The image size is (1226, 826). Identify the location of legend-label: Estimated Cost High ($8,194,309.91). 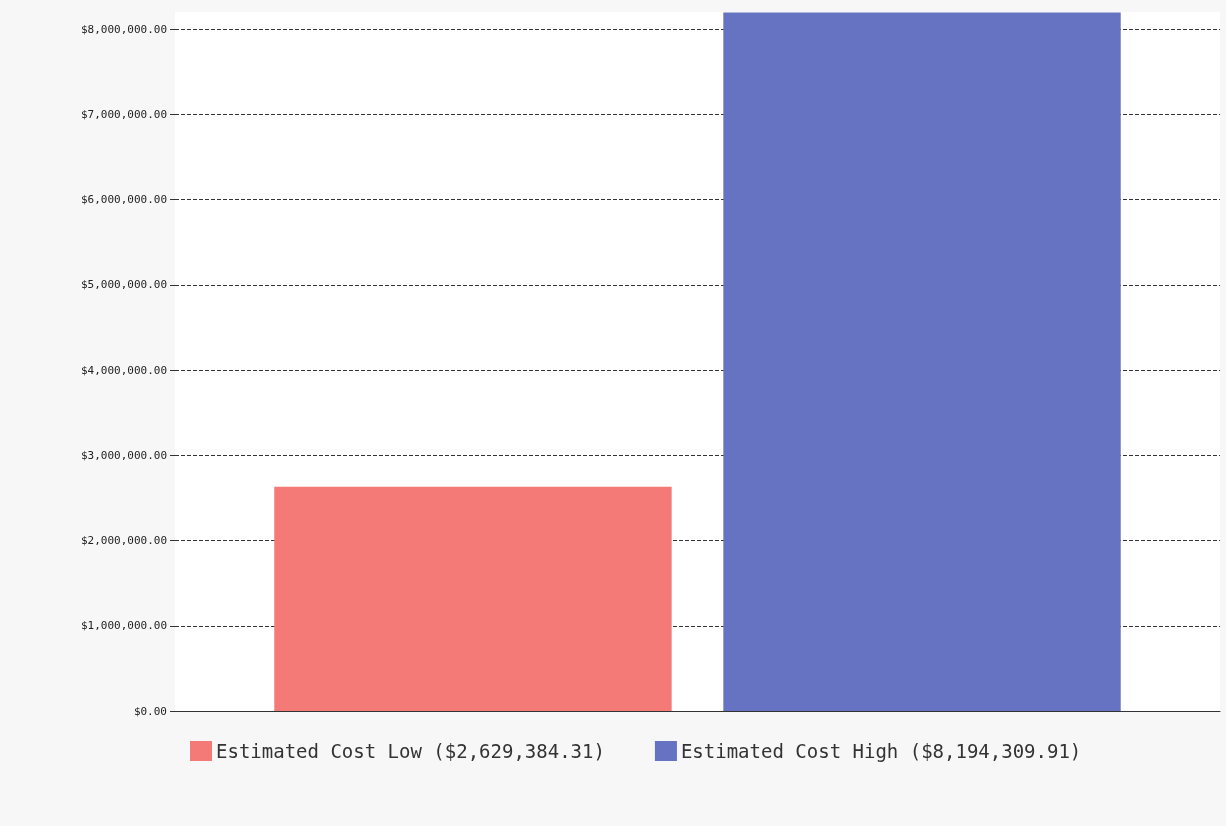
(881, 751).